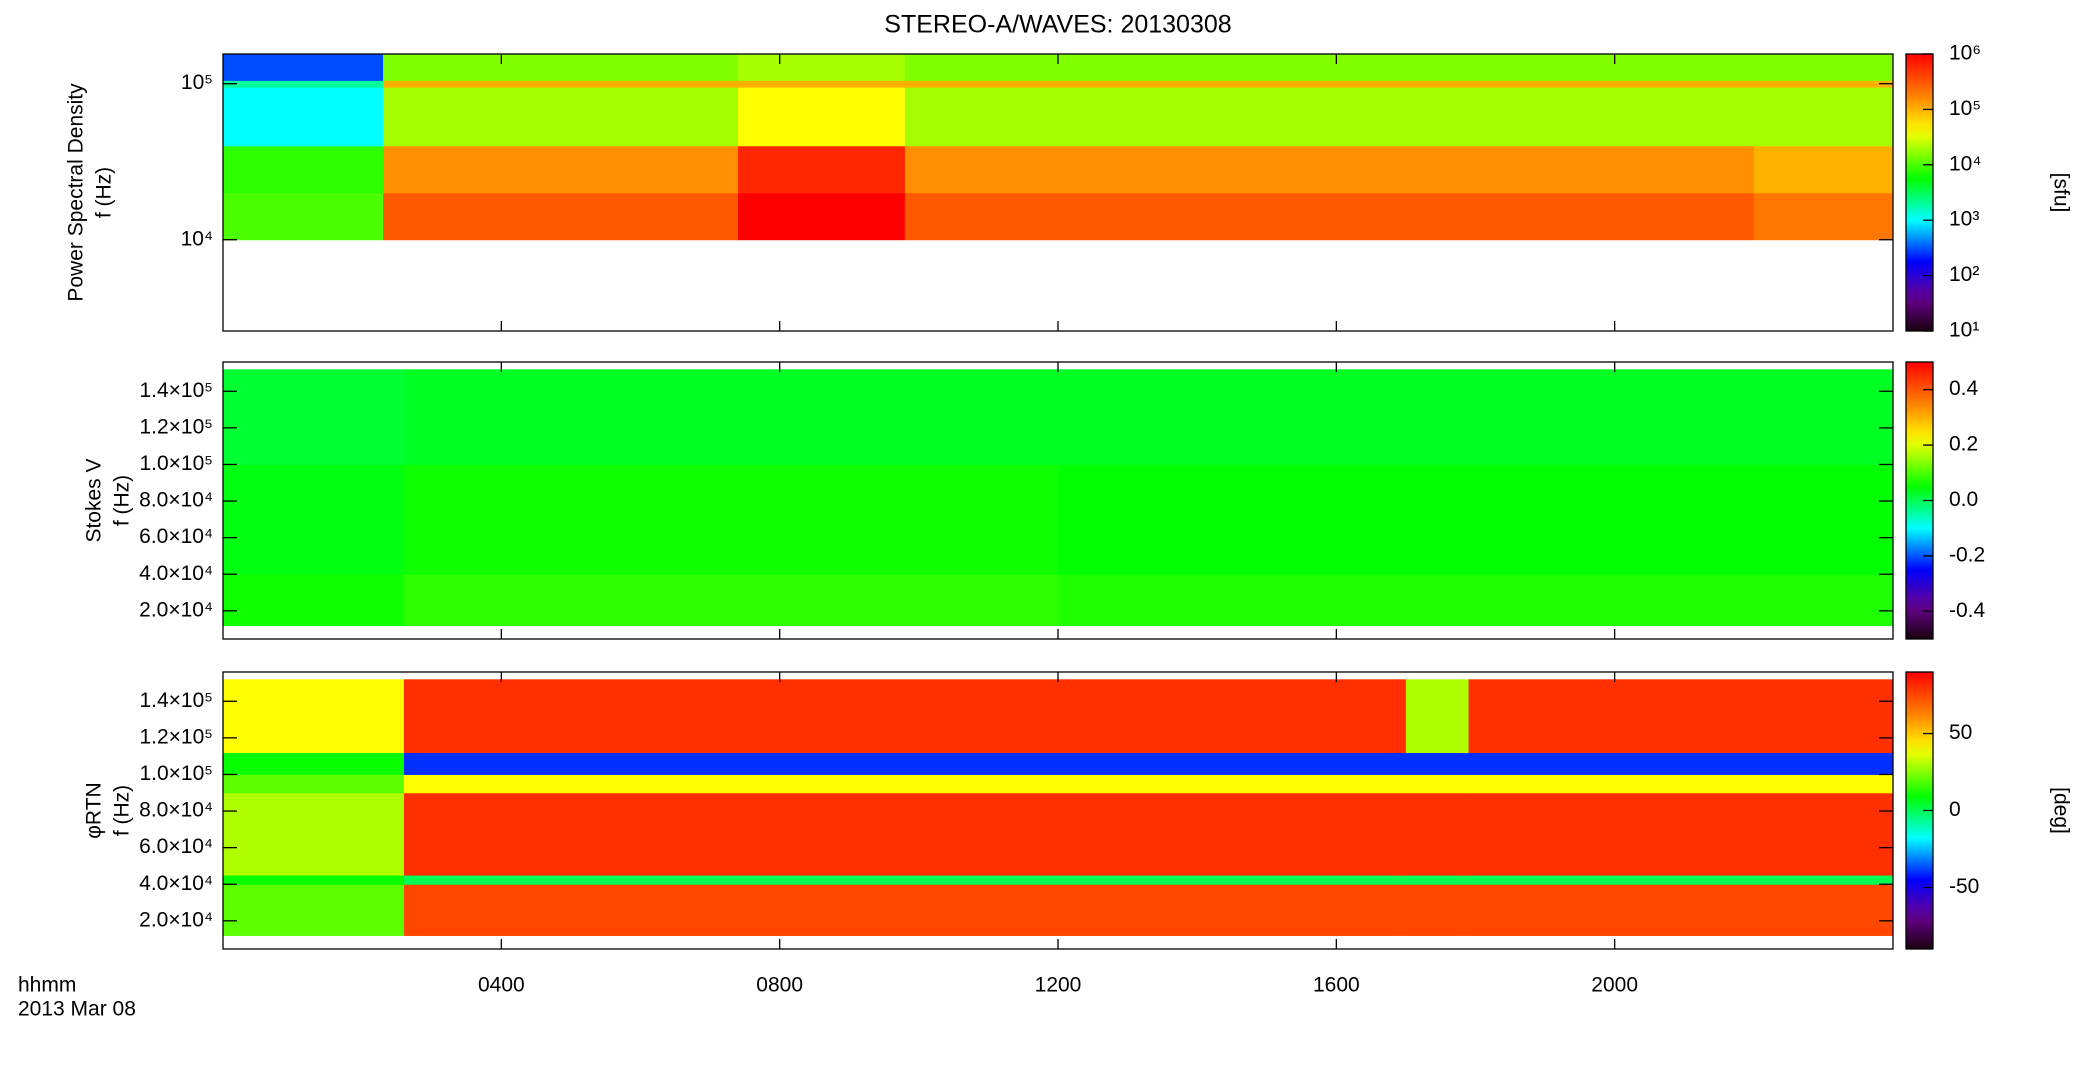 The width and height of the screenshot is (2096, 1080). Describe the element at coordinates (779, 985) in the screenshot. I see `x-tick-label: 0800` at that location.